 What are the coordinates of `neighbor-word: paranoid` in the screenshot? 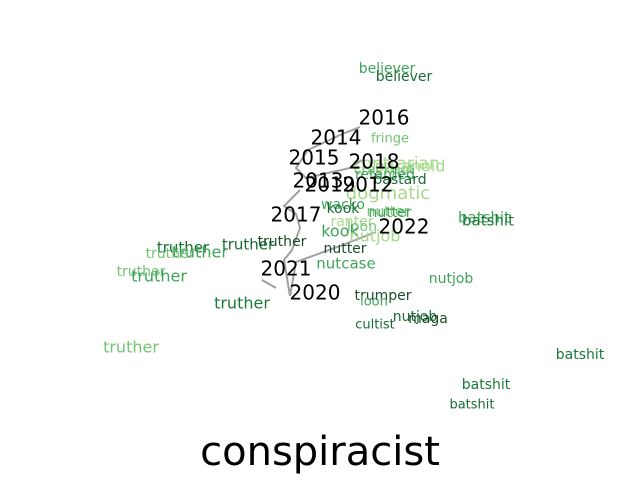 It's located at (410, 166).